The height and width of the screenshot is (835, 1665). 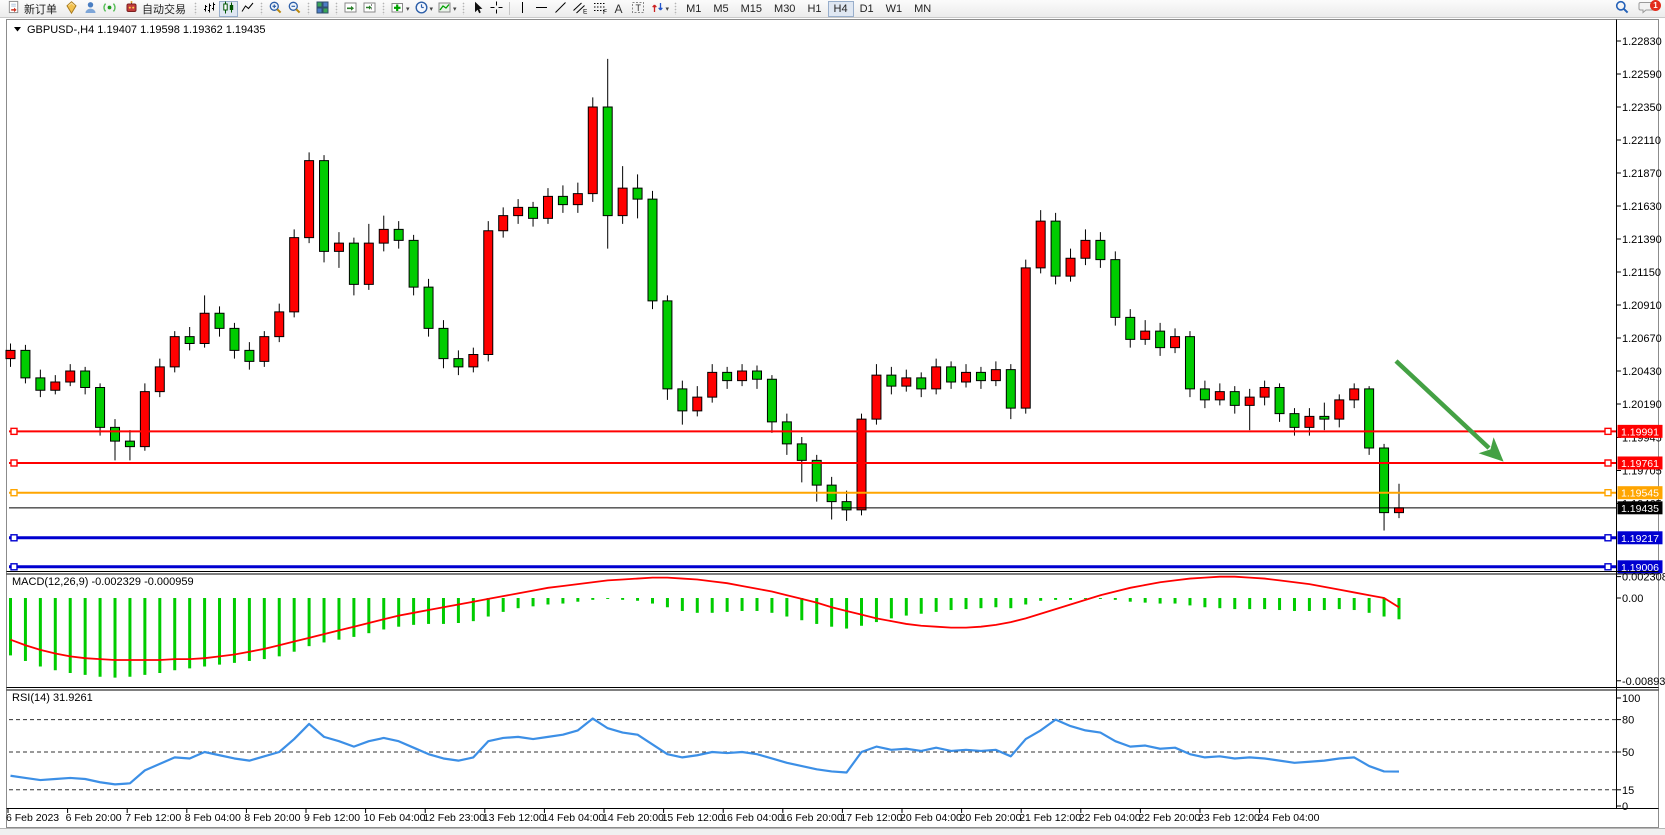 I want to click on chart-line-button, so click(x=247, y=9).